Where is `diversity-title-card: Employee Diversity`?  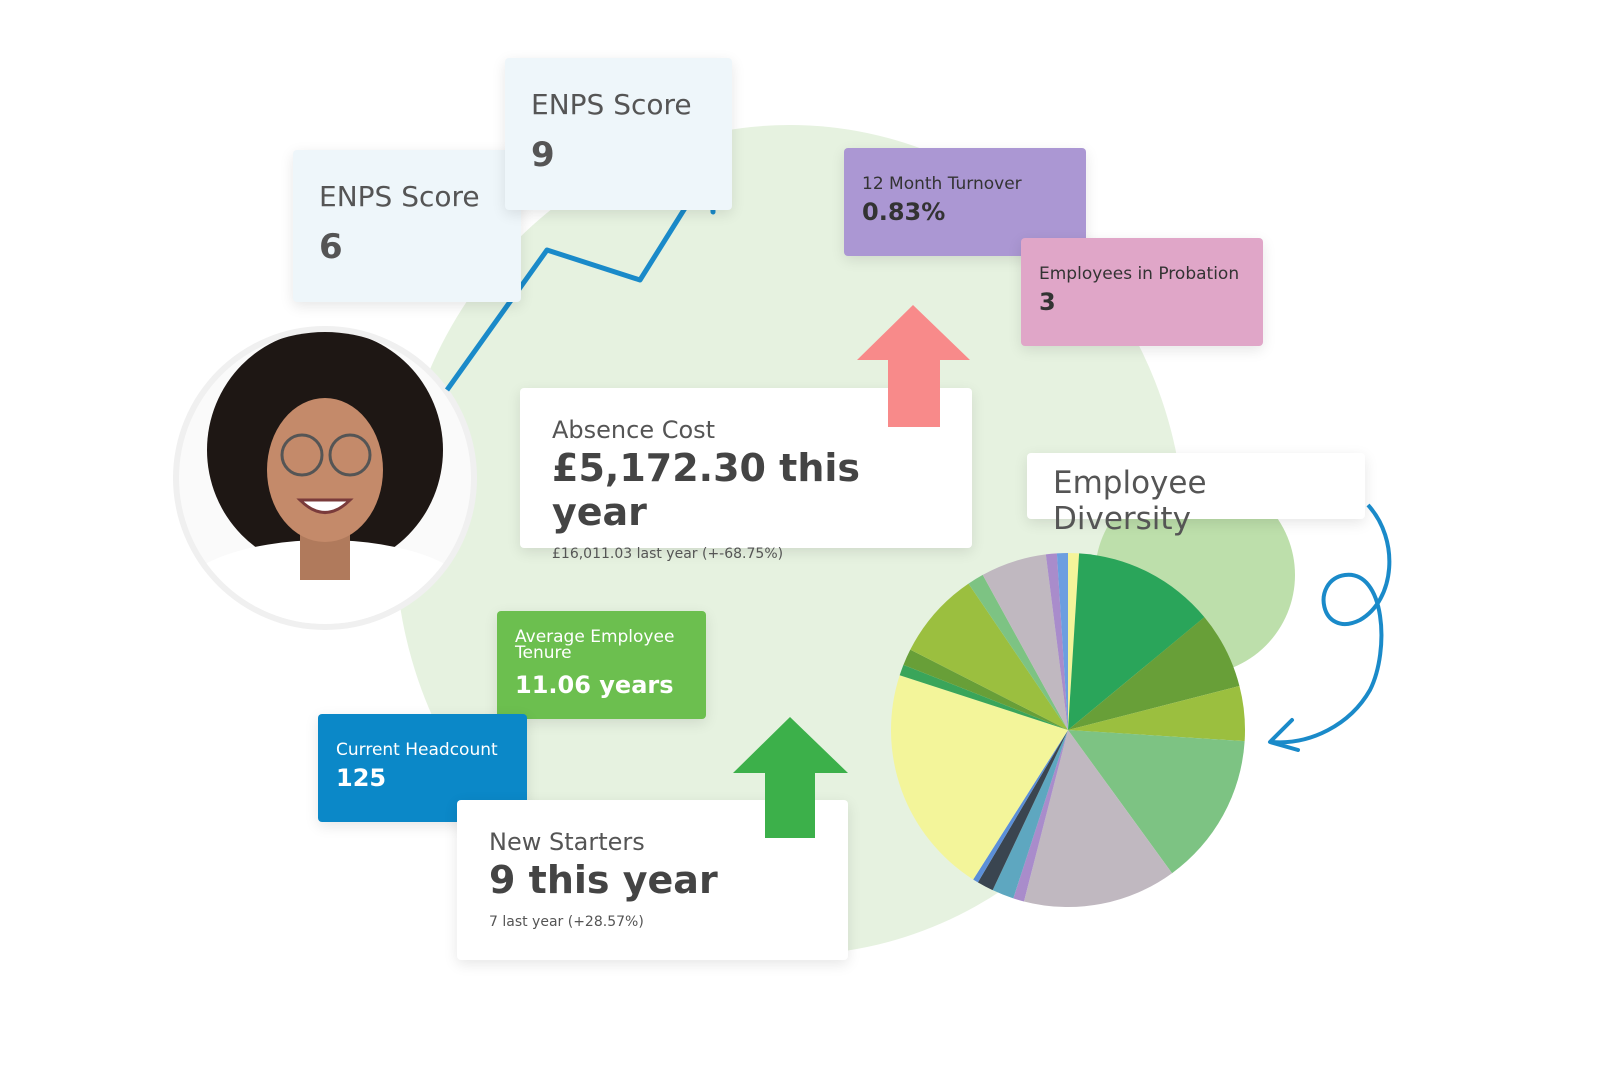 diversity-title-card: Employee Diversity is located at coordinates (1196, 495).